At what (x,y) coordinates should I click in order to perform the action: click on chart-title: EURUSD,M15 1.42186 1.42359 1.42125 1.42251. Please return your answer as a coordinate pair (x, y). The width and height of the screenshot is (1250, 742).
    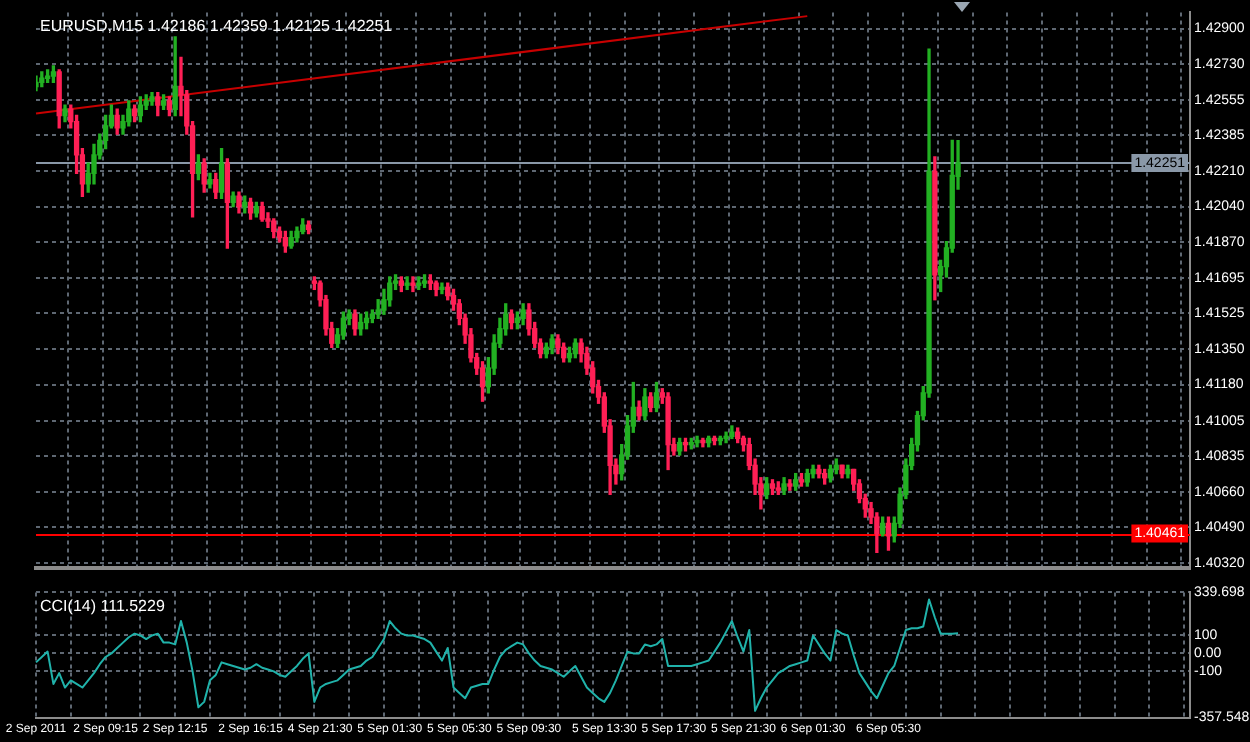
    Looking at the image, I should click on (217, 25).